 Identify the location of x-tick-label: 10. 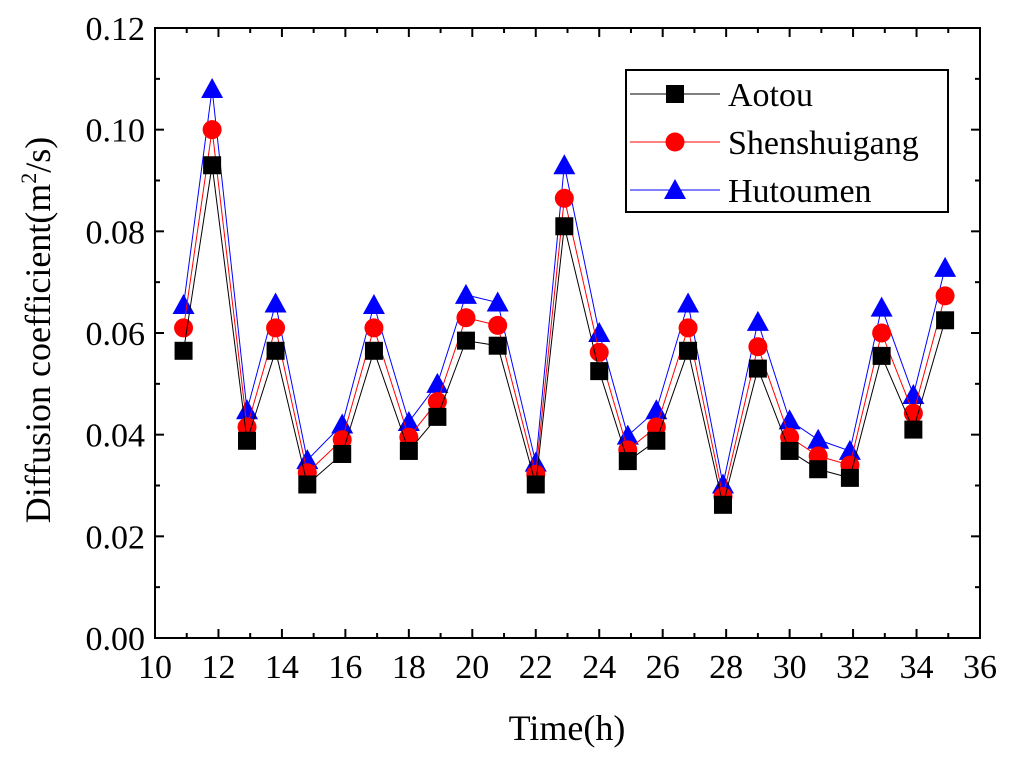
(155, 667).